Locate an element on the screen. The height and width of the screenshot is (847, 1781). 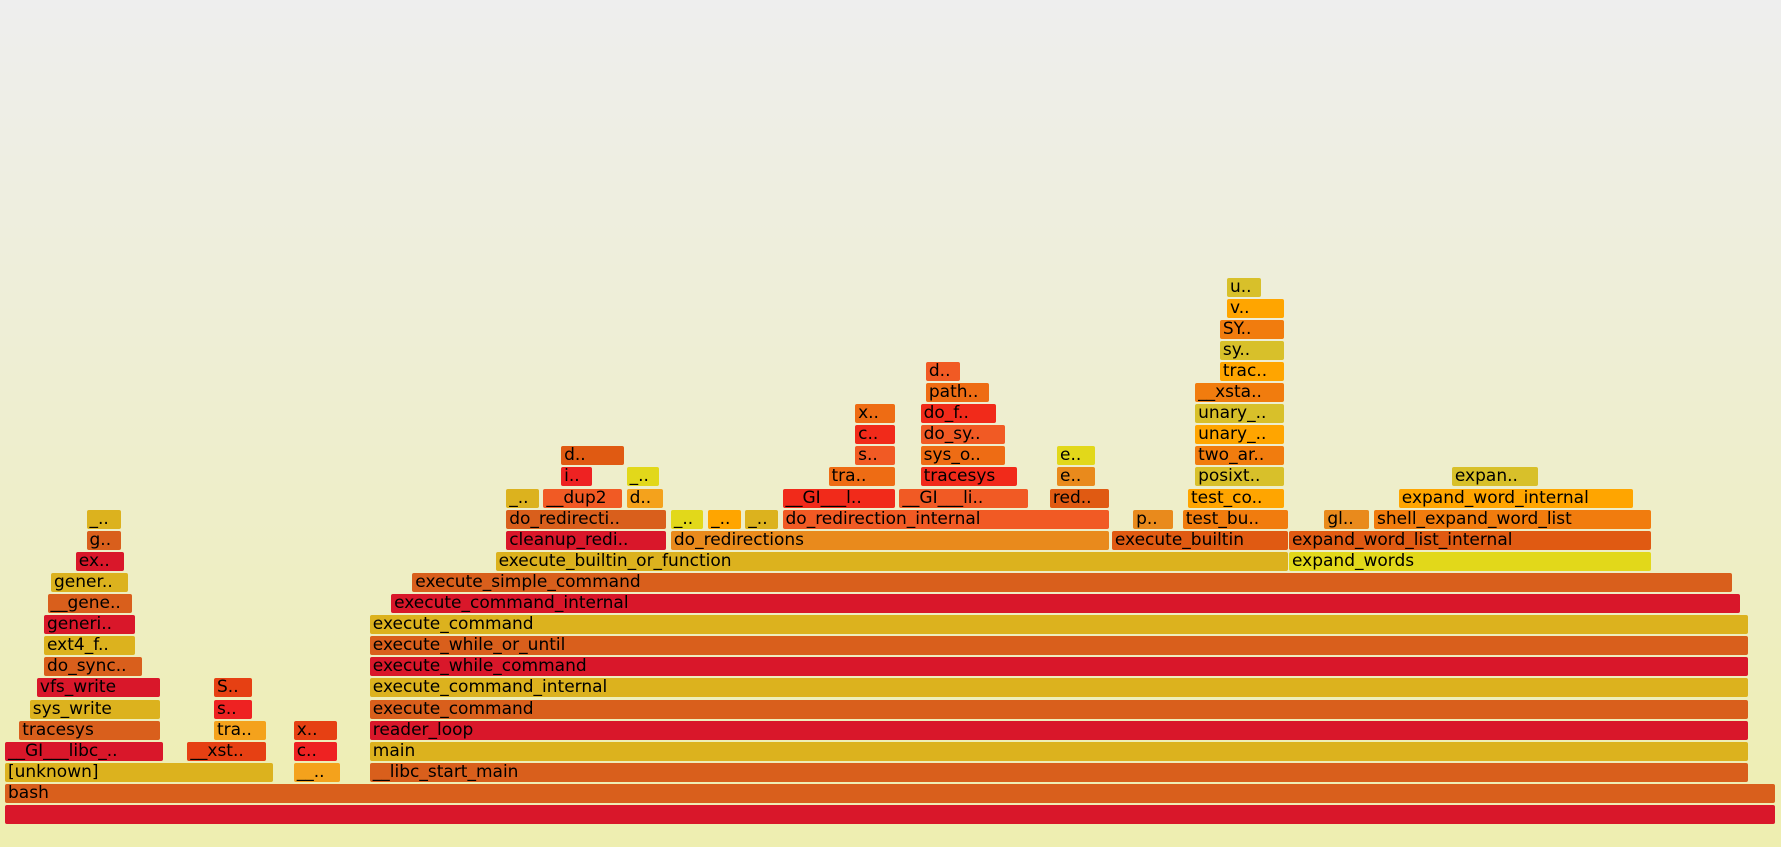
flame-frame: p.. is located at coordinates (1153, 519).